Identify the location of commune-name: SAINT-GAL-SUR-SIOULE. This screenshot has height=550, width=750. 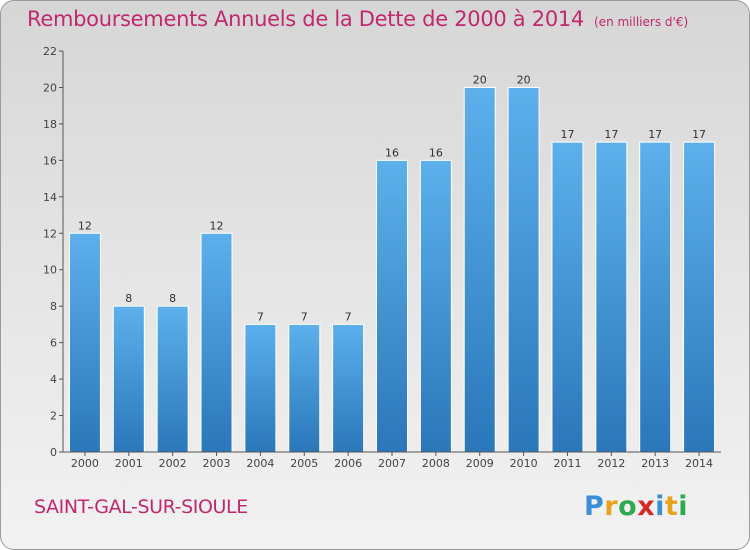
(141, 507).